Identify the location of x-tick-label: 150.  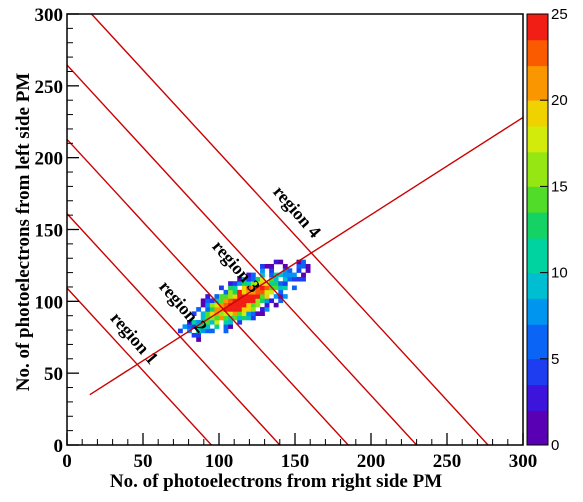
(295, 461).